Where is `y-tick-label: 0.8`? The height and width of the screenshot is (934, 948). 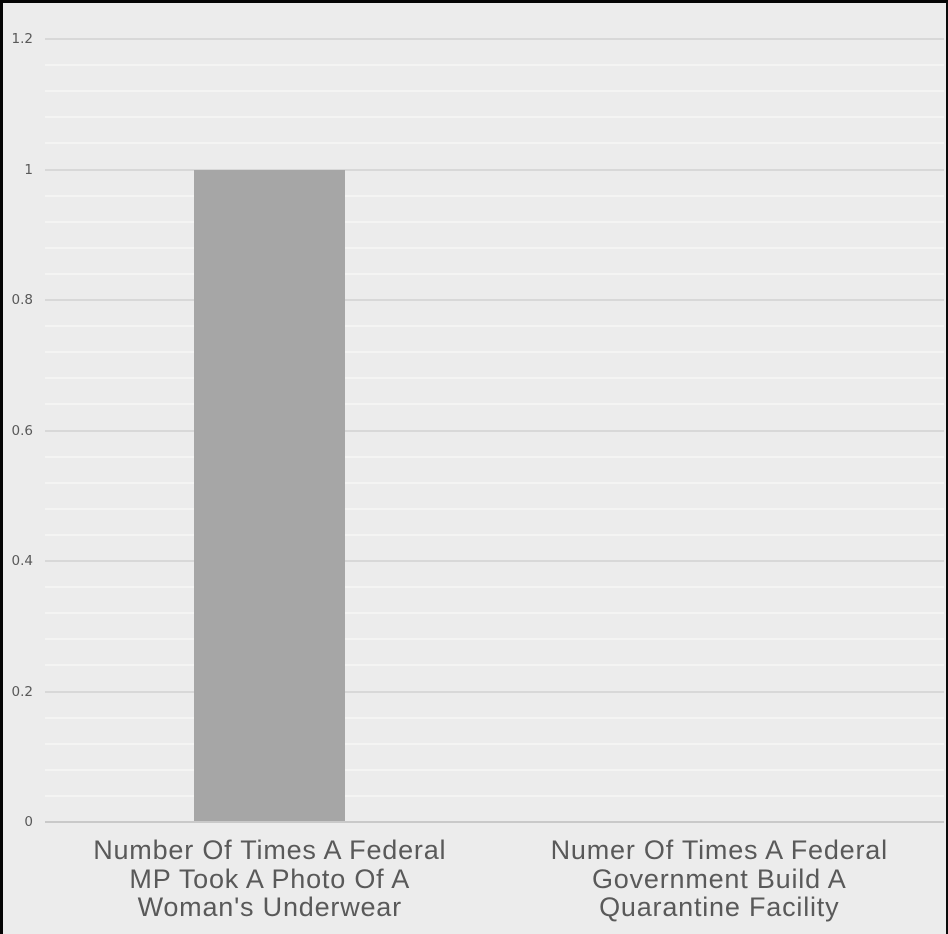
y-tick-label: 0.8 is located at coordinates (22, 300).